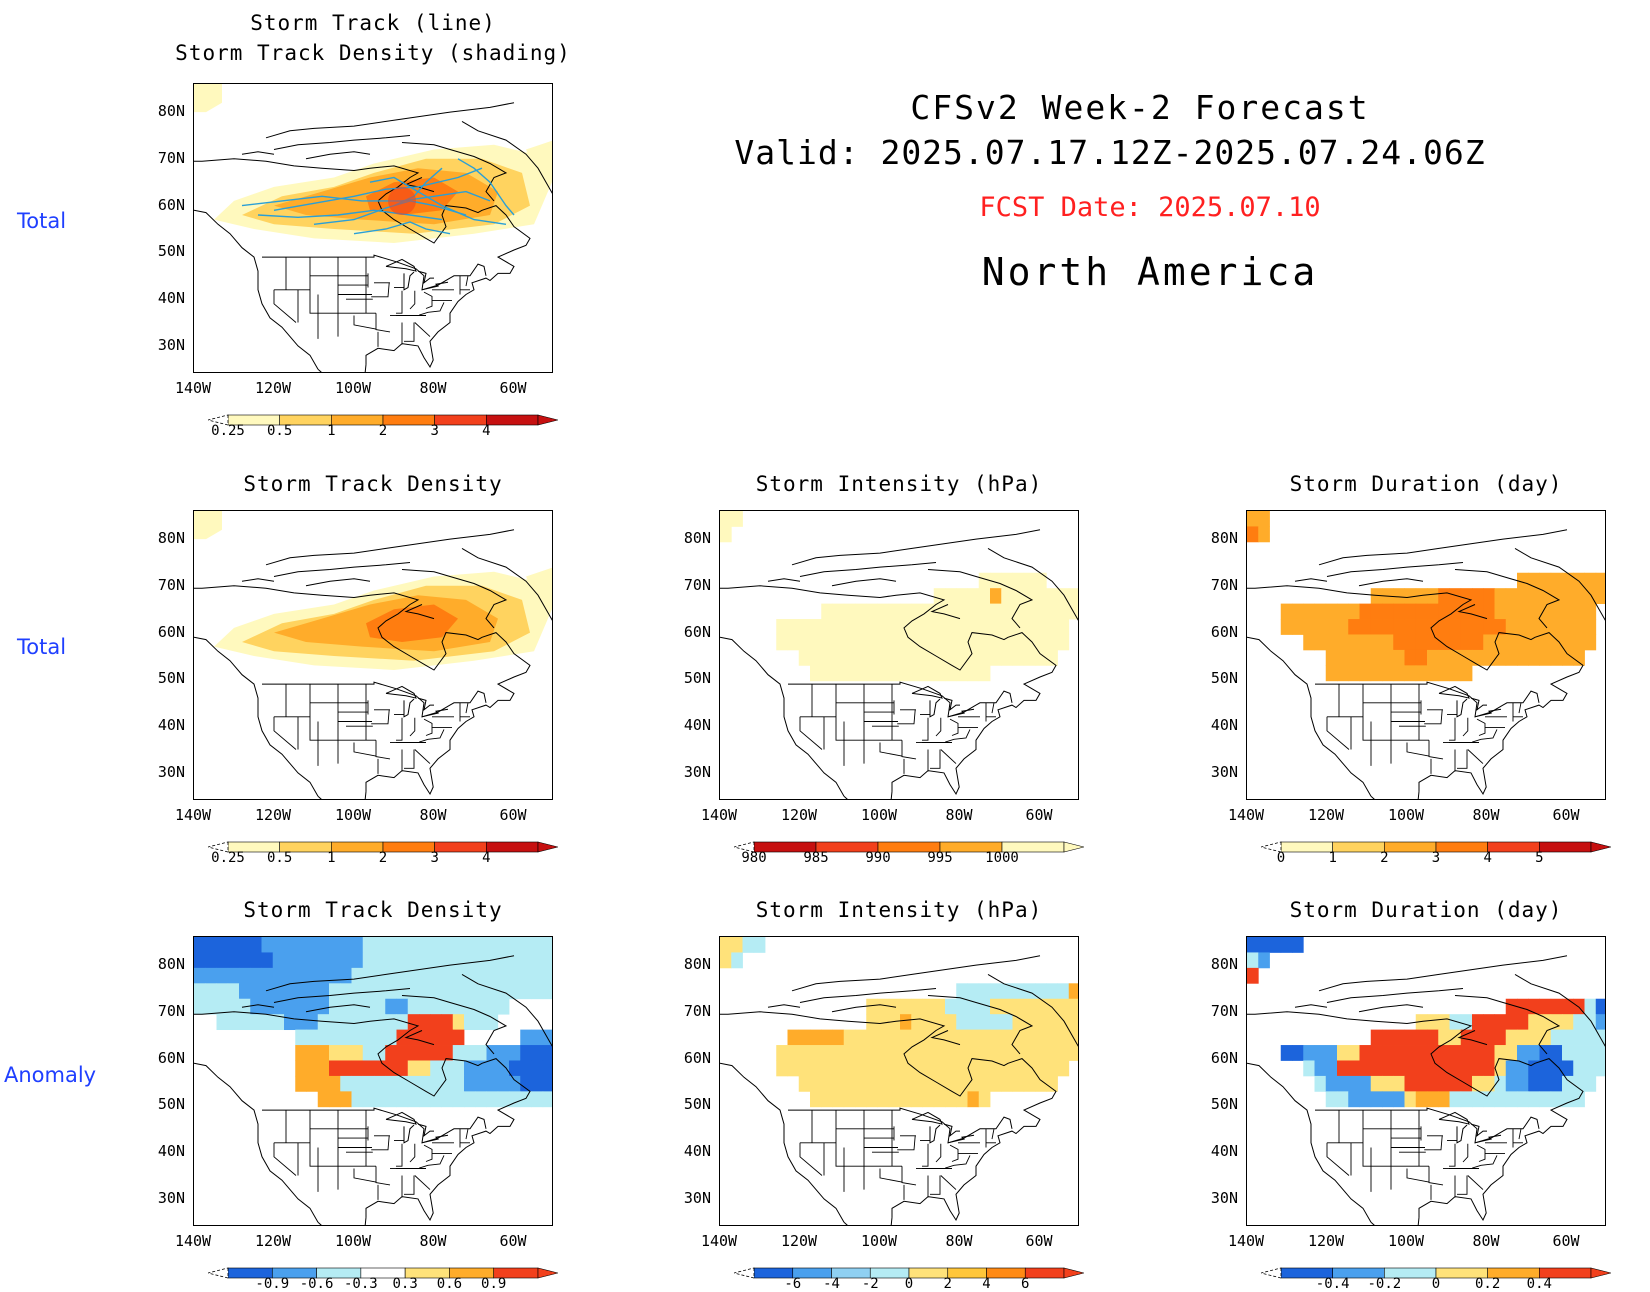 The image size is (1650, 1292). What do you see at coordinates (171, 678) in the screenshot?
I see `lat-tick-label: 50N` at bounding box center [171, 678].